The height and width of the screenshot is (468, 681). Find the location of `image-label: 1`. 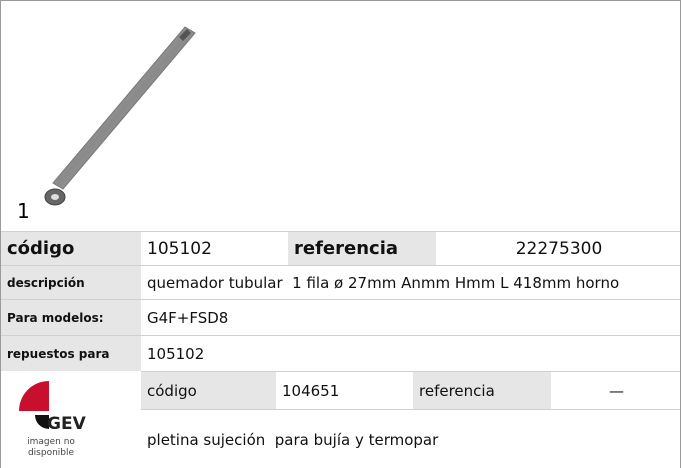

image-label: 1 is located at coordinates (23, 211).